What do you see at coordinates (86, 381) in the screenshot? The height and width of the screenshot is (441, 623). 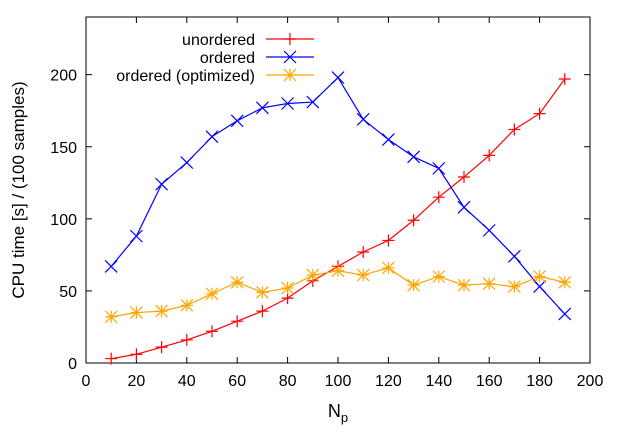 I see `x-tick-label: 0` at bounding box center [86, 381].